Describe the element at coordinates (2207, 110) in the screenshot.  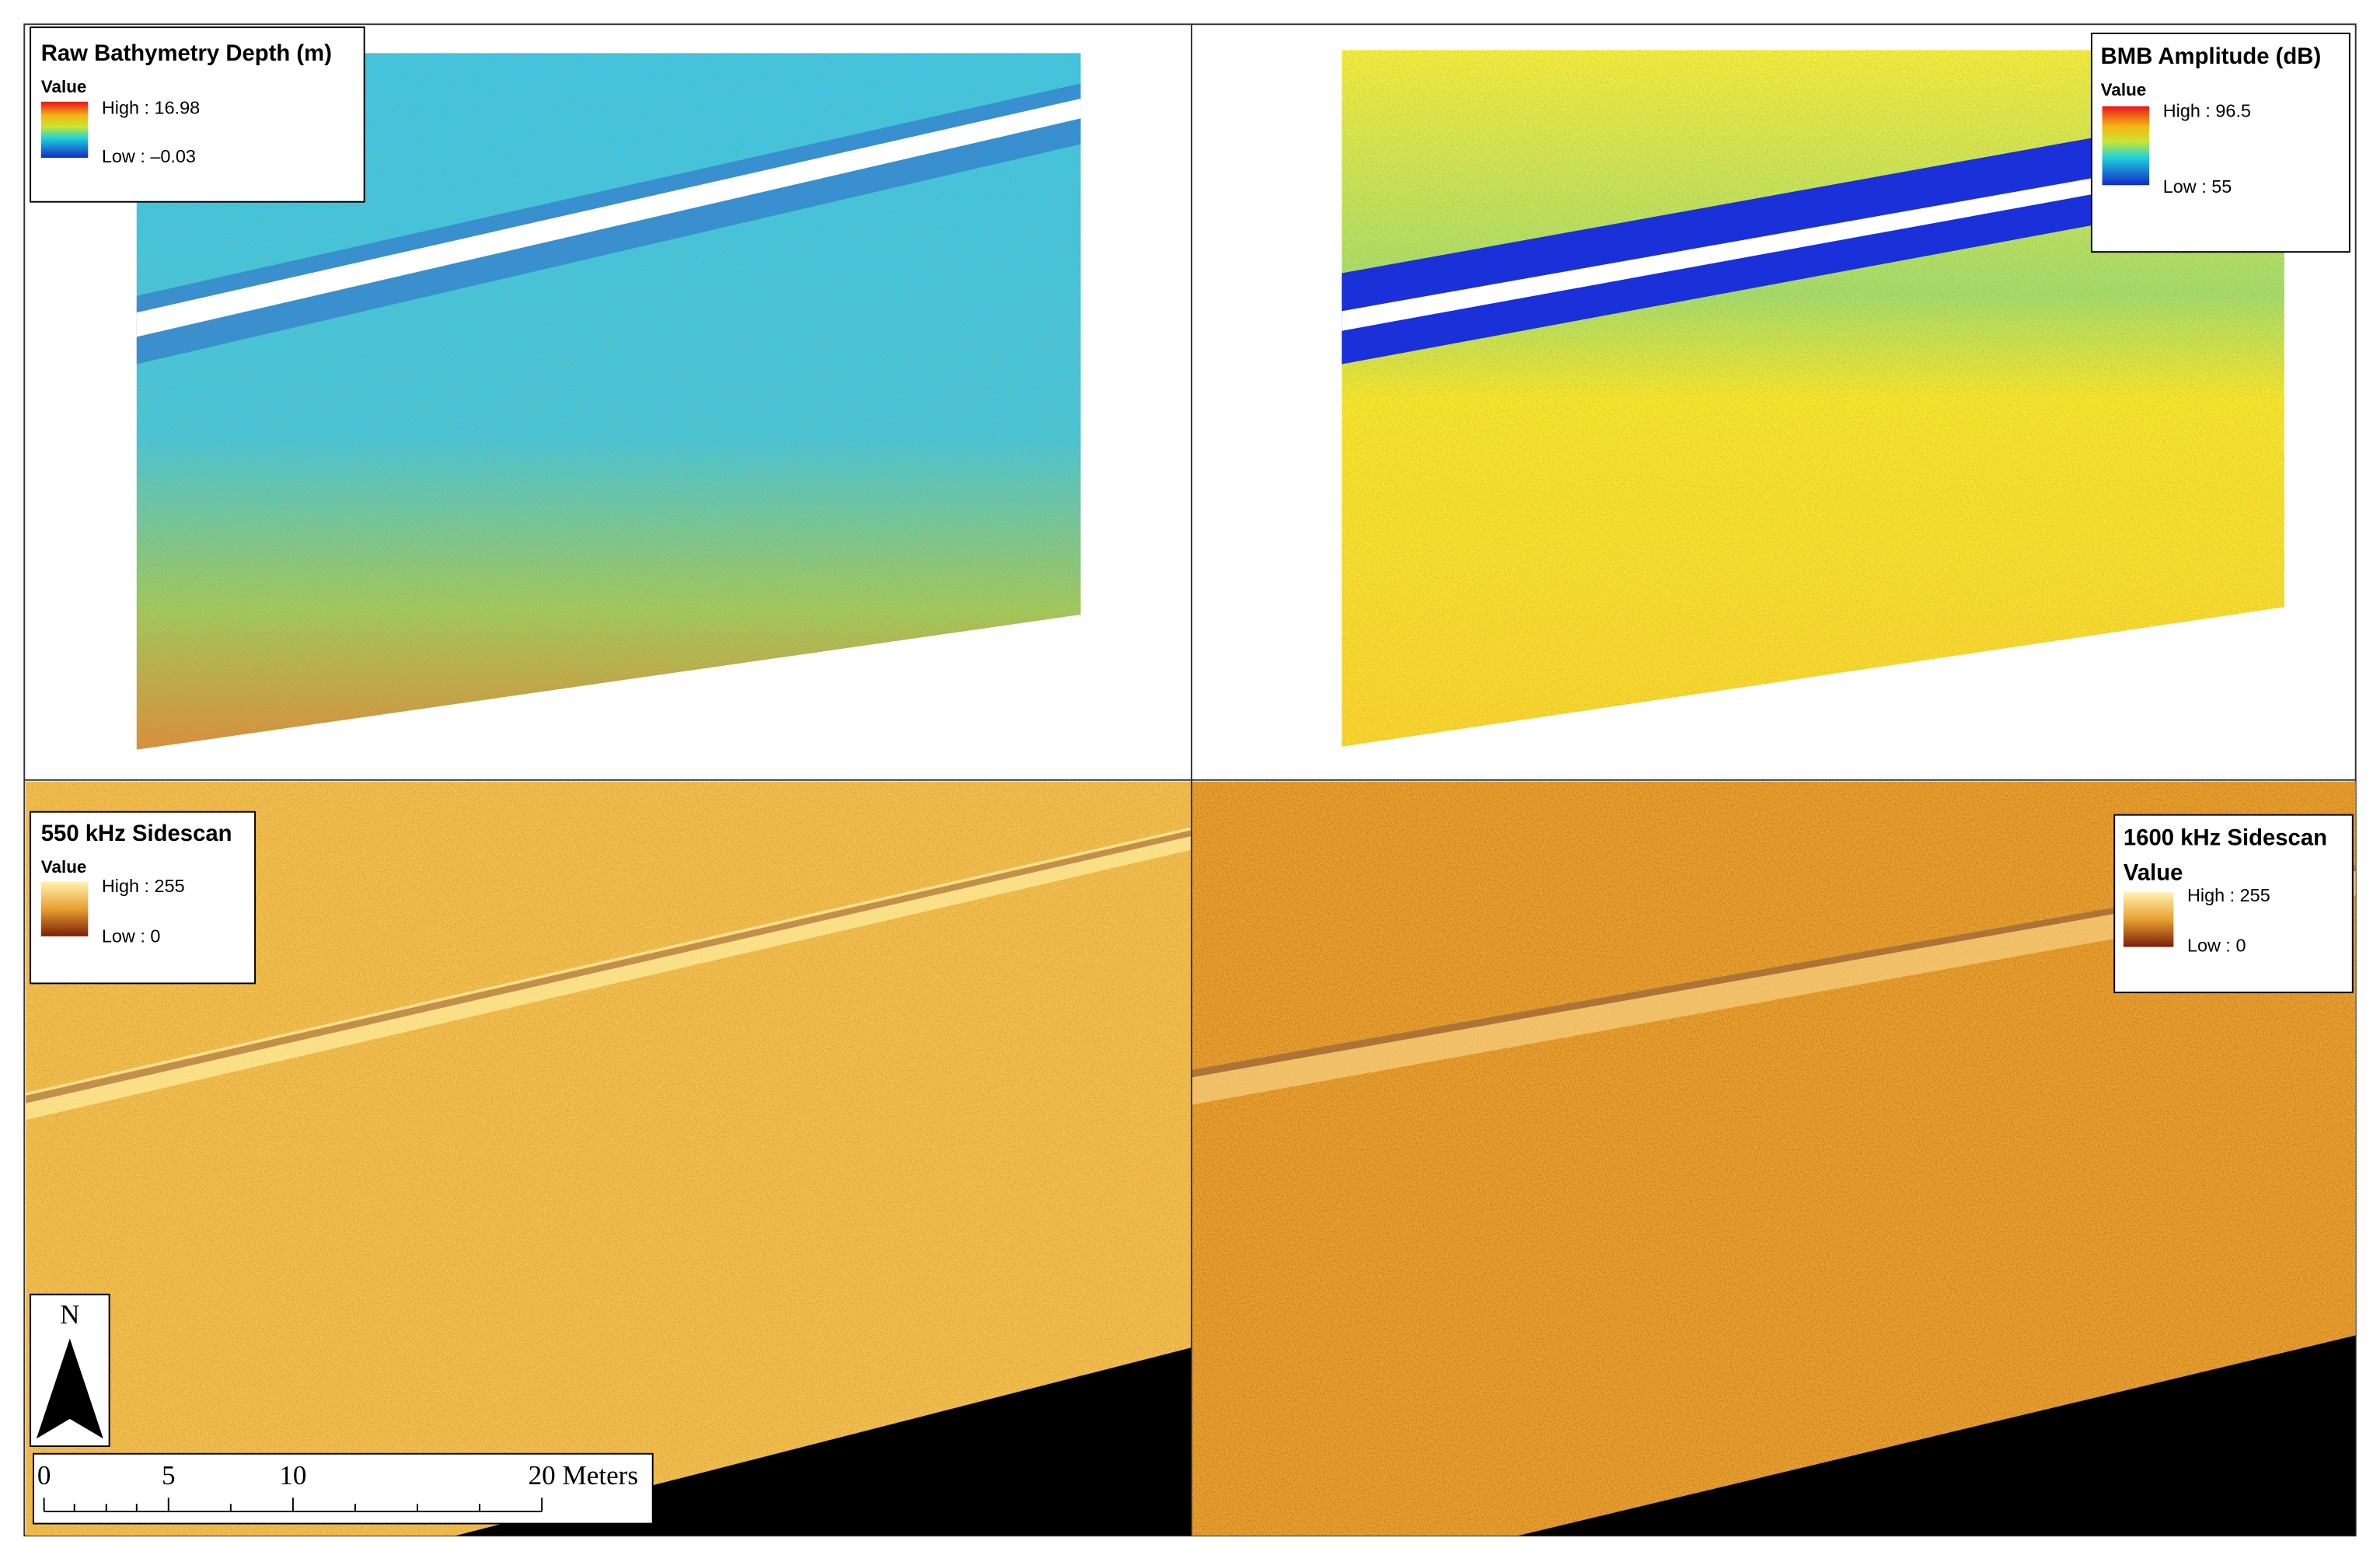
I see `legend-high: High : 96.5` at that location.